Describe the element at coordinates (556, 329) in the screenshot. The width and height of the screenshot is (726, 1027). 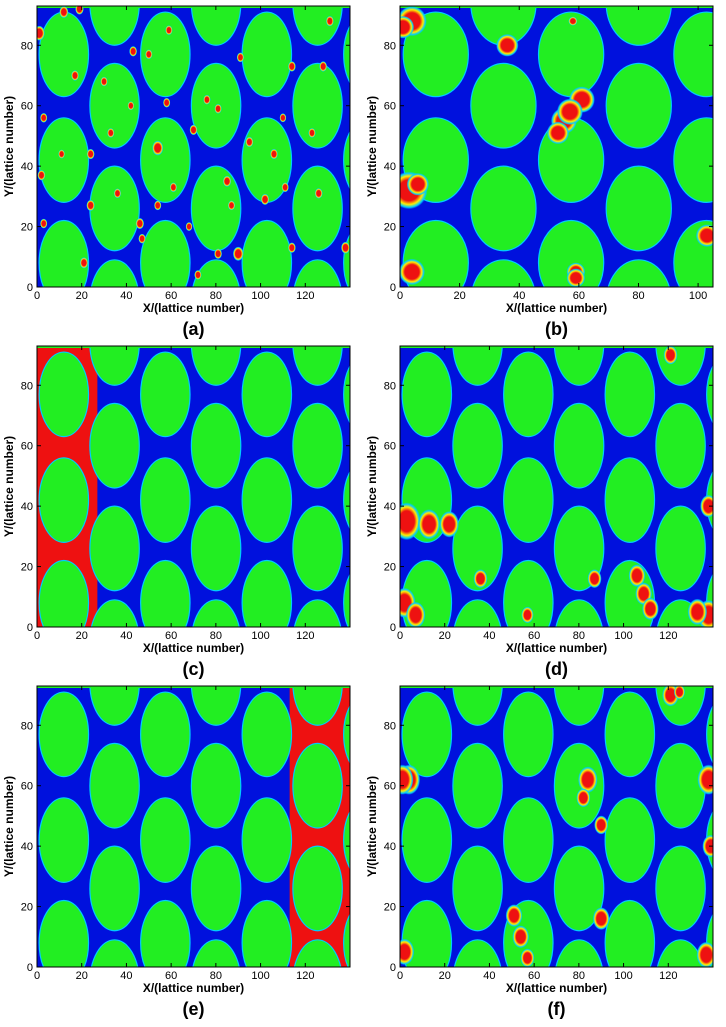
I see `panel-label: (b)` at that location.